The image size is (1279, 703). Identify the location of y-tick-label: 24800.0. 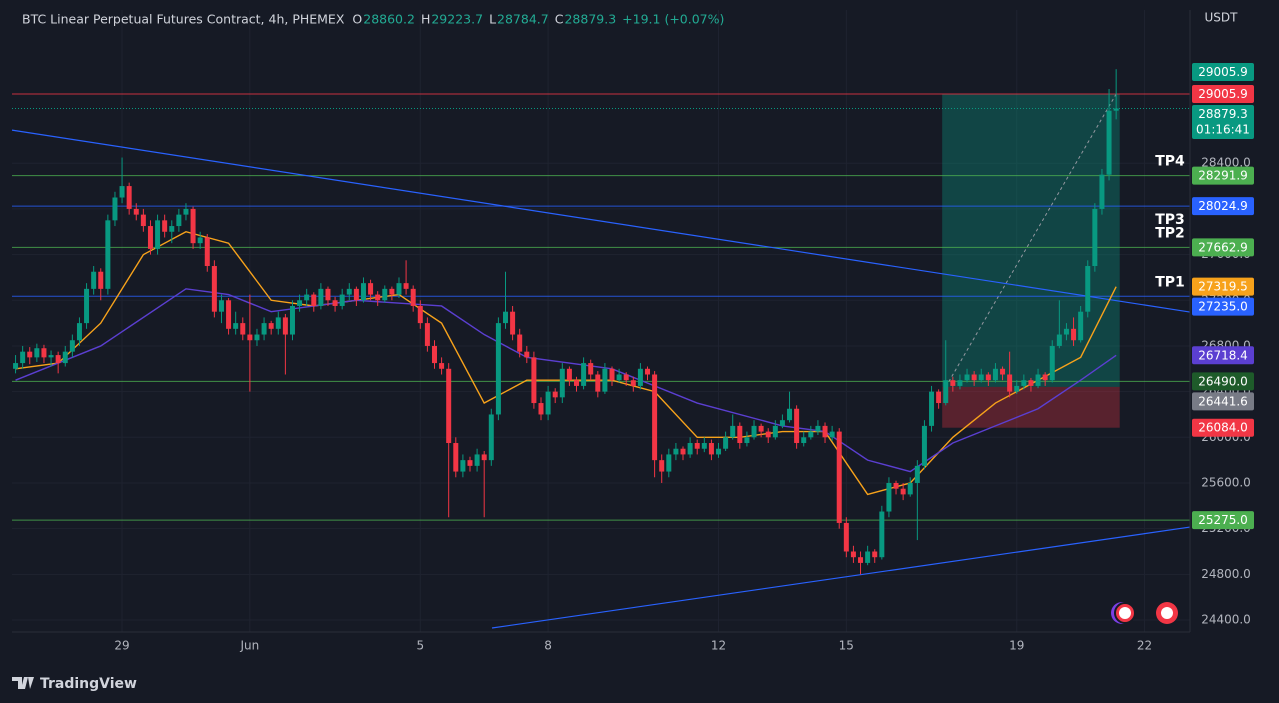
(1226, 574).